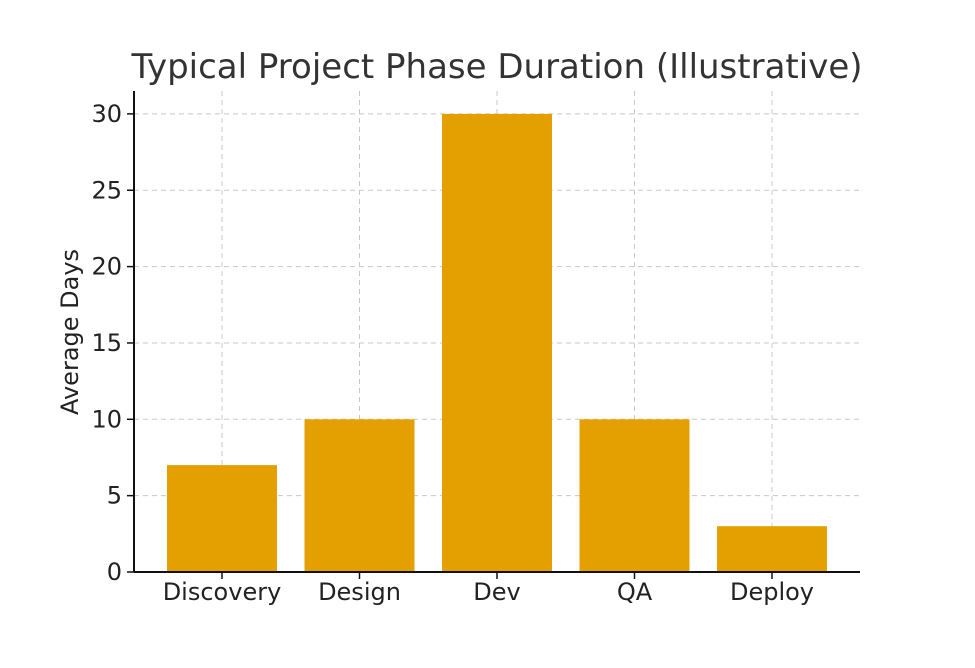 Image resolution: width=975 pixels, height=668 pixels. Describe the element at coordinates (106, 267) in the screenshot. I see `y-tick-label-4: 20` at that location.